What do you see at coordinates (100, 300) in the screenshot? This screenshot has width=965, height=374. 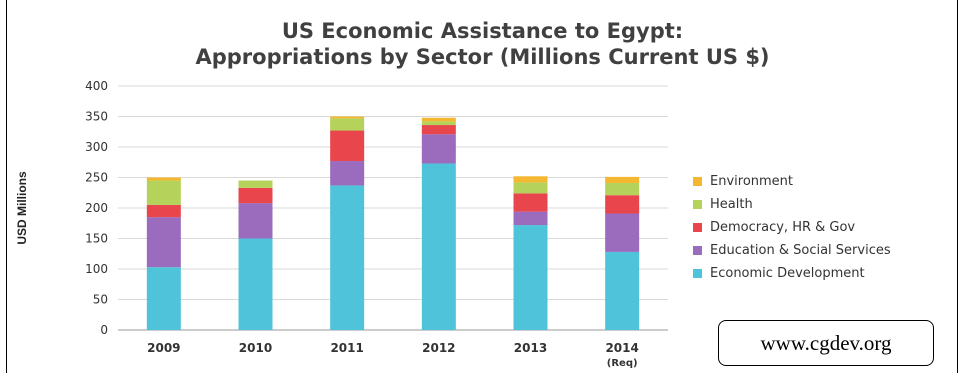 I see `y-tick-label: 50` at bounding box center [100, 300].